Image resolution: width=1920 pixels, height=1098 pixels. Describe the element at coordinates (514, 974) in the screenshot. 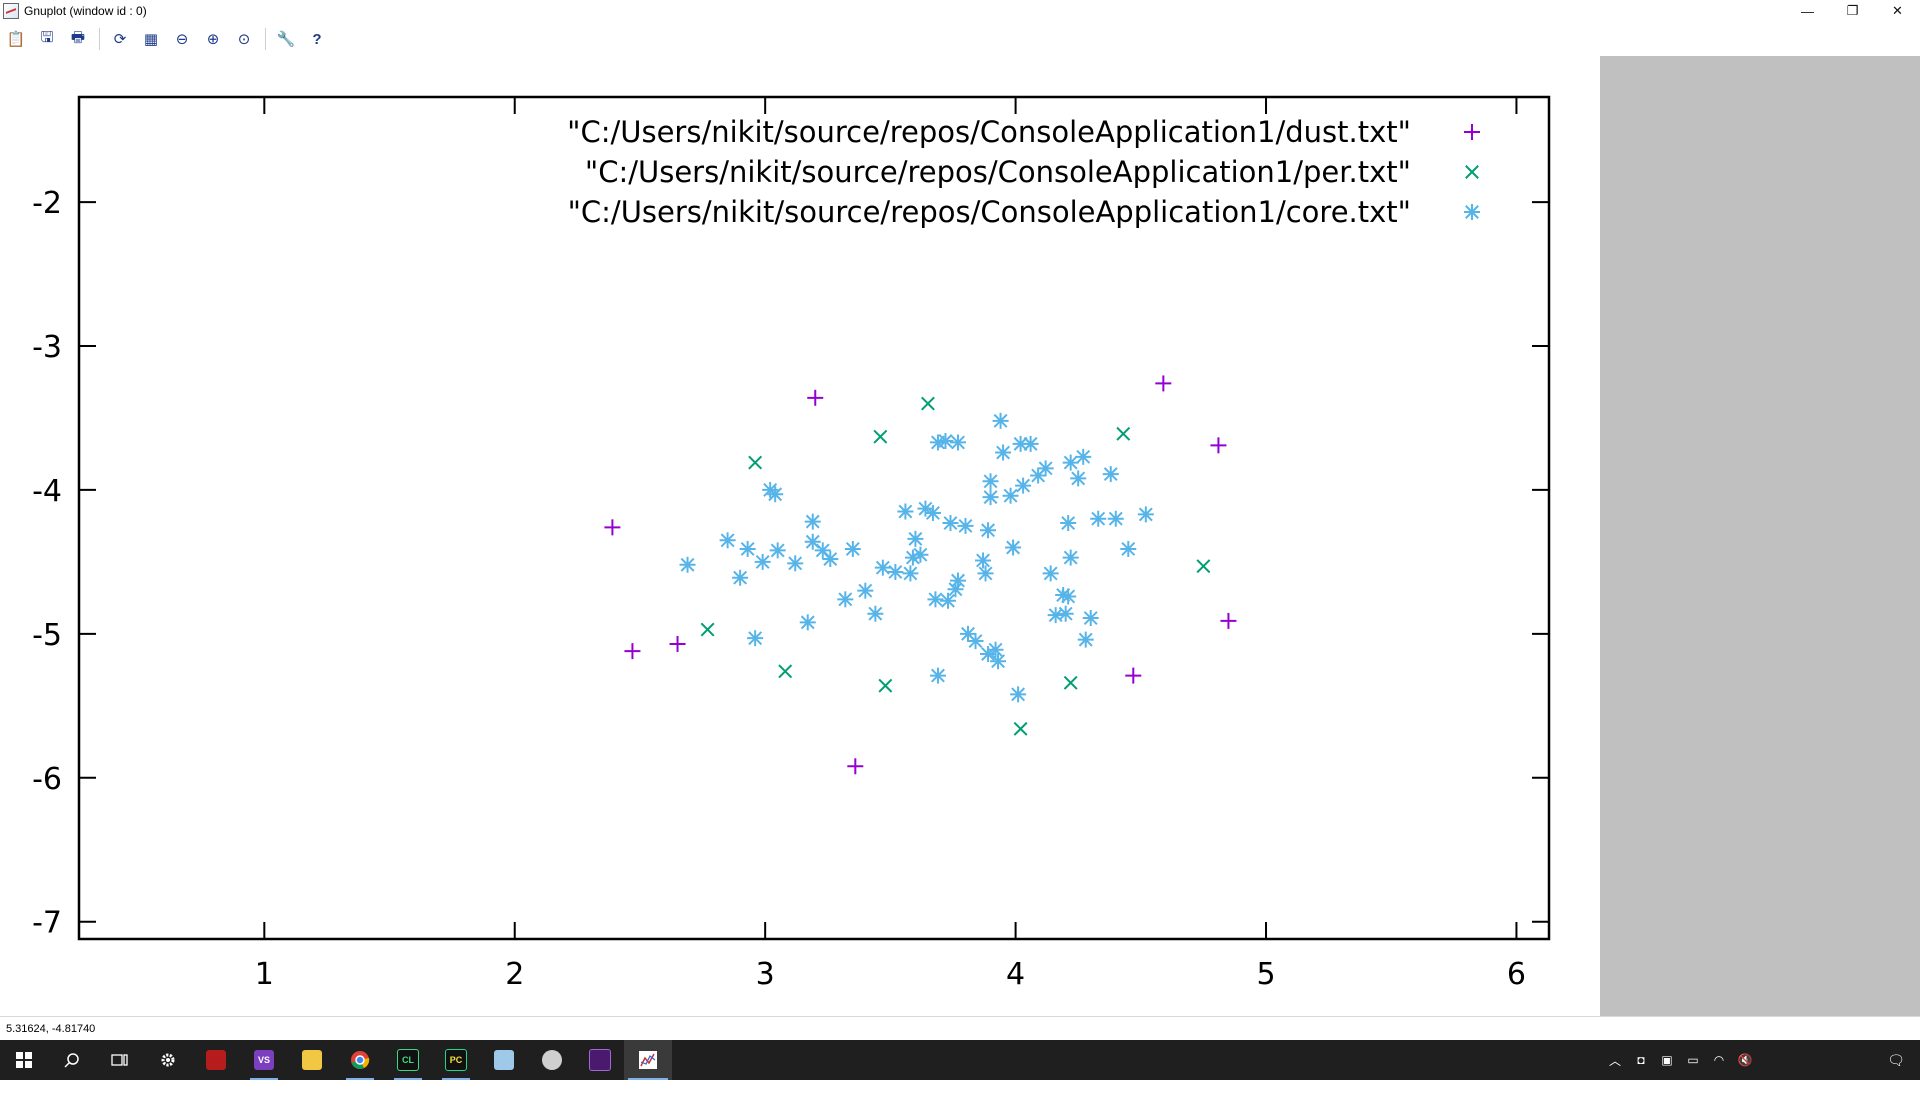

I see `x-tick-label: 2` at that location.